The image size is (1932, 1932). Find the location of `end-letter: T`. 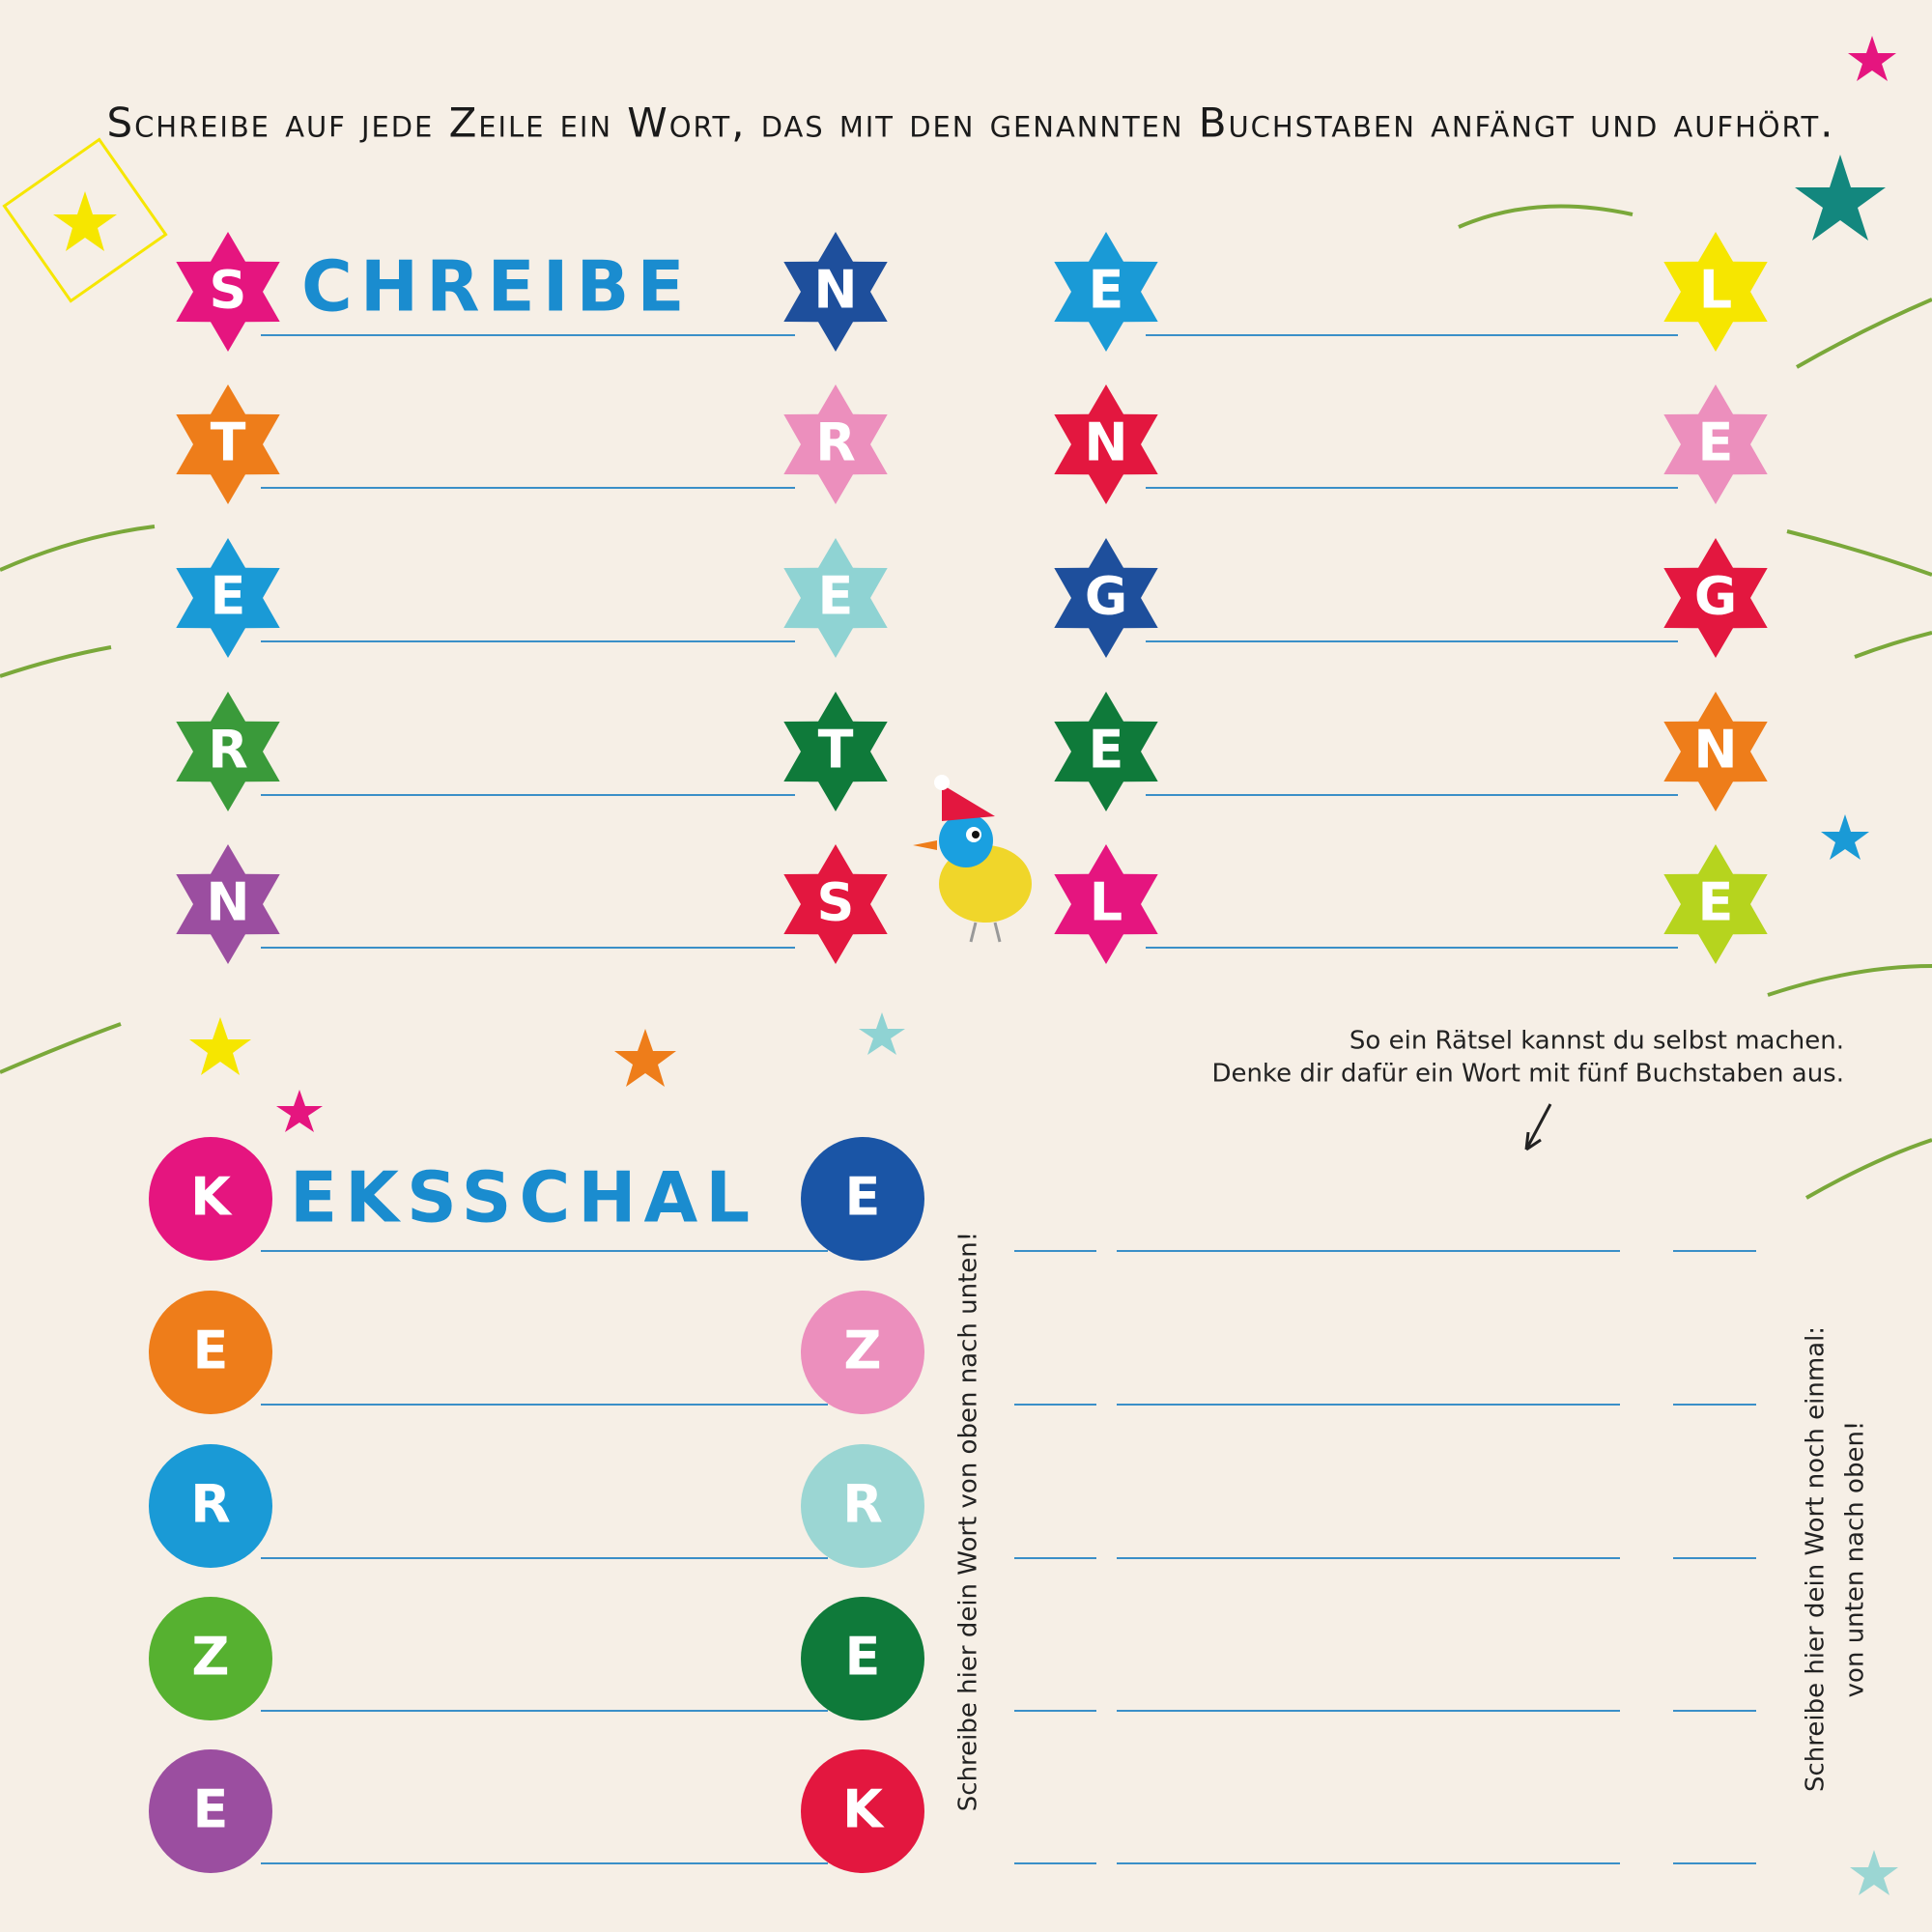

end-letter: T is located at coordinates (836, 750).